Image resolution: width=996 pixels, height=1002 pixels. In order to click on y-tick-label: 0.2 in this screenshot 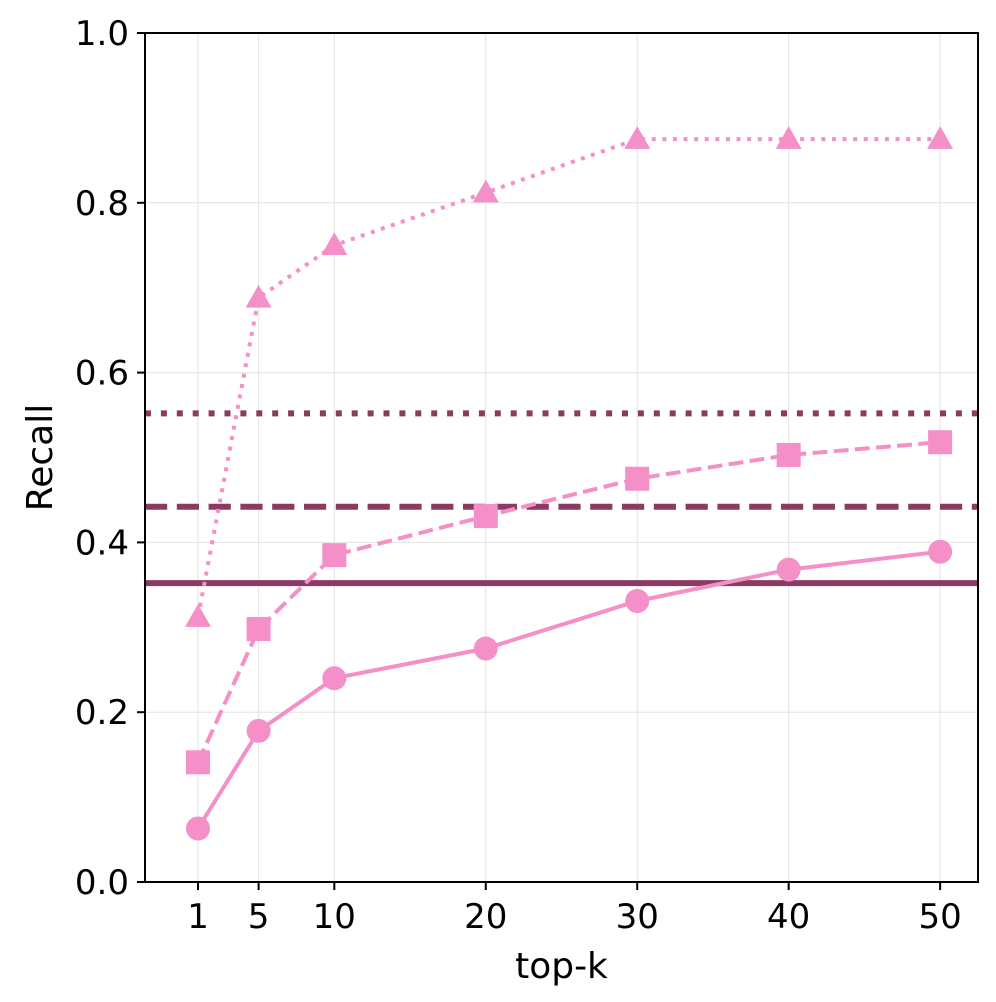, I will do `click(102, 713)`.